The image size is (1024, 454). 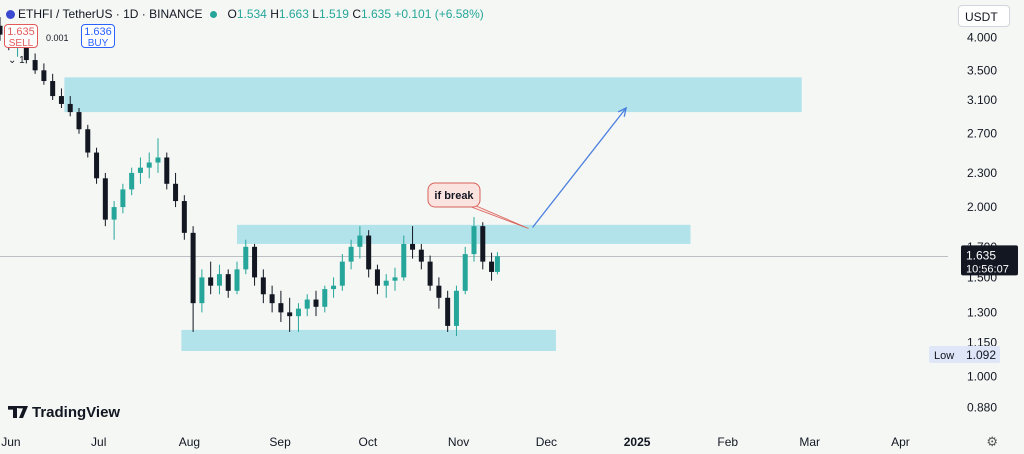 I want to click on sell-button: 1.635 SELL, so click(x=21, y=36).